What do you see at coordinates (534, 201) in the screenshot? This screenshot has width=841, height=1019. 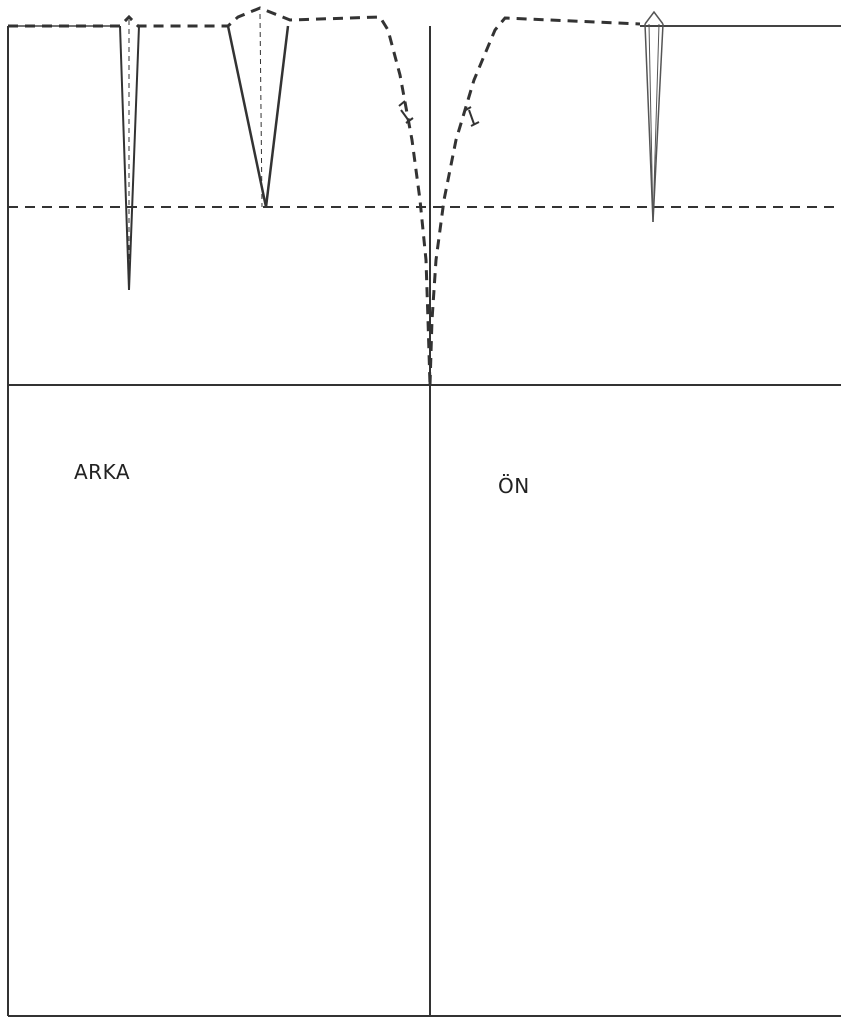 I see `dashed-front-contour` at bounding box center [534, 201].